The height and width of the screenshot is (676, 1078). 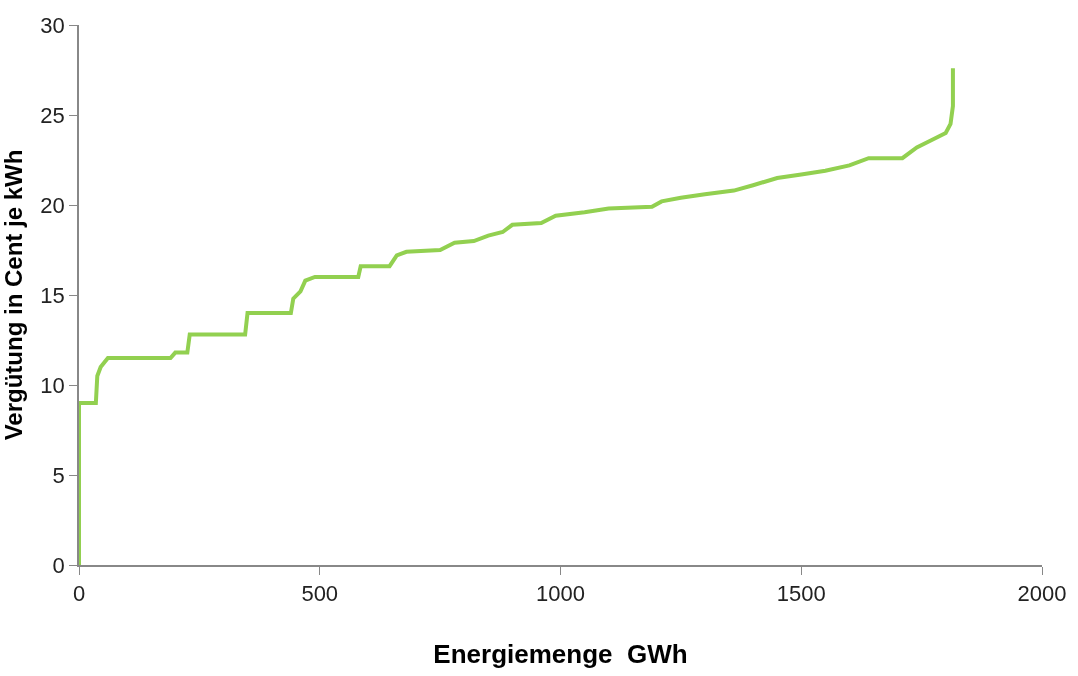 What do you see at coordinates (560, 594) in the screenshot?
I see `x-tick-label: 1000` at bounding box center [560, 594].